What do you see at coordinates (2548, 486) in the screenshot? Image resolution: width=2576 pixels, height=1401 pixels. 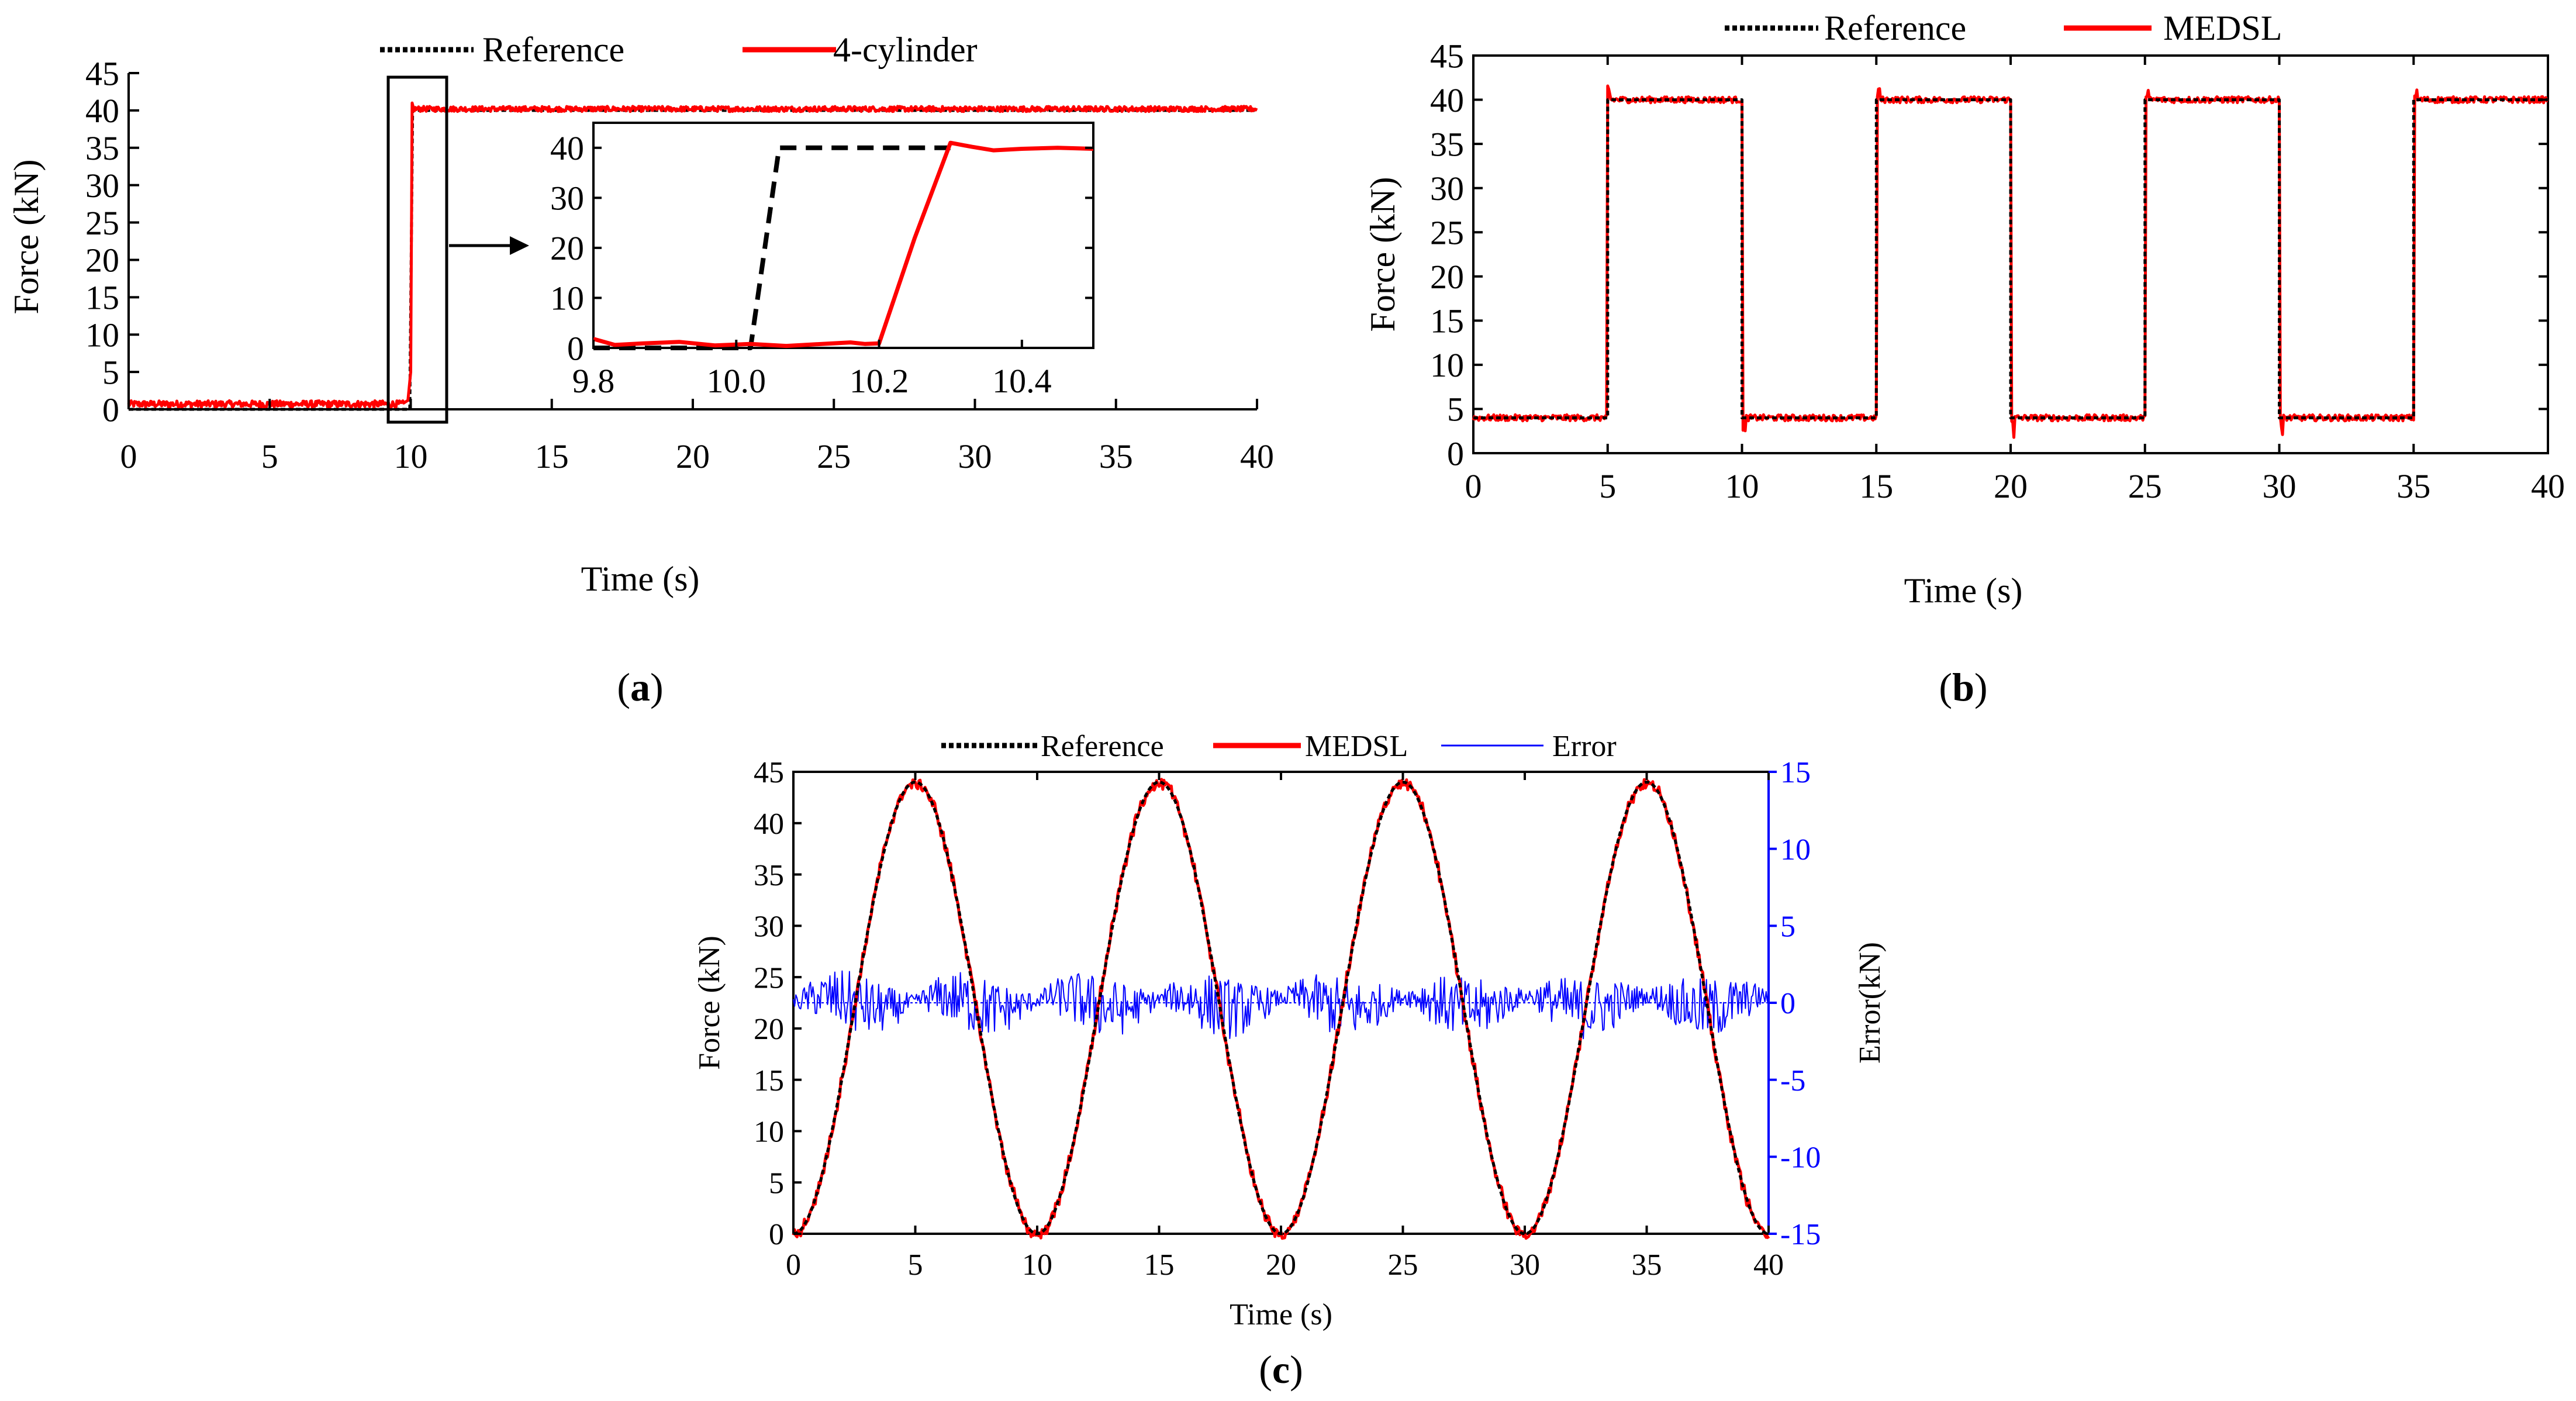 I see `panel-b-x-tick-label: 40` at bounding box center [2548, 486].